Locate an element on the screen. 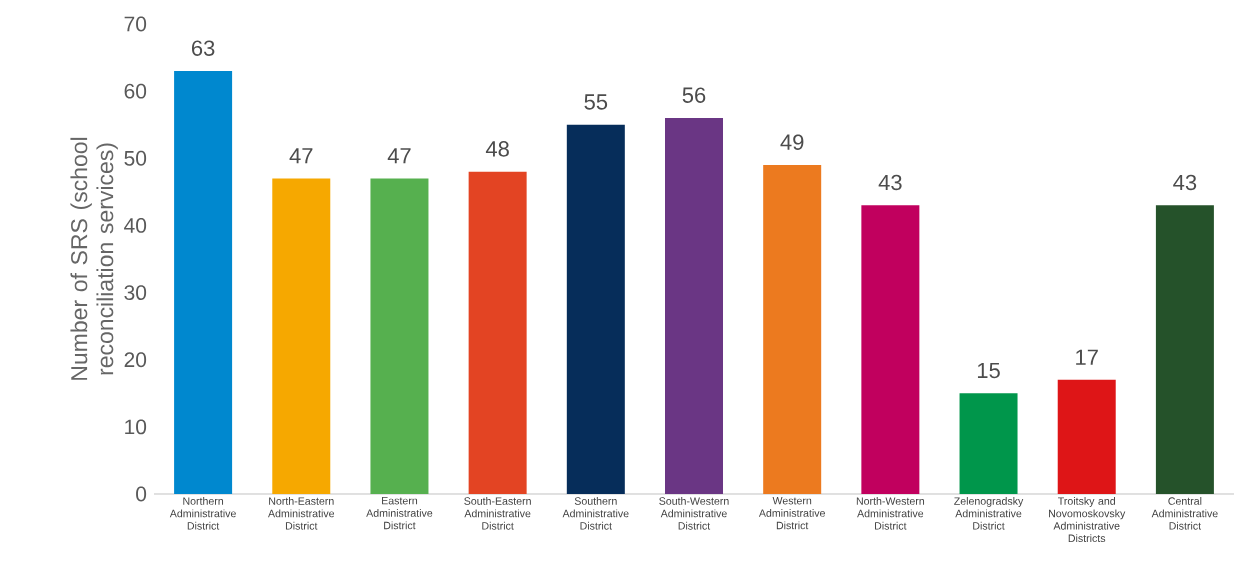 This screenshot has height=562, width=1238. x-tick-label: Southern Administrative District is located at coordinates (595, 513).